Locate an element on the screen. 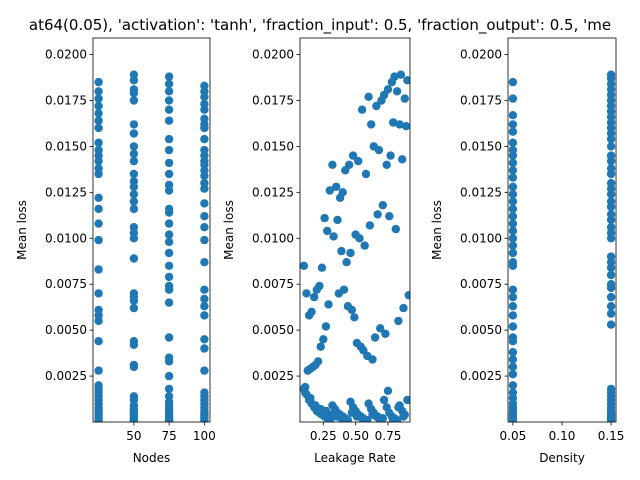  x-tick-label: 0.10 is located at coordinates (562, 436).